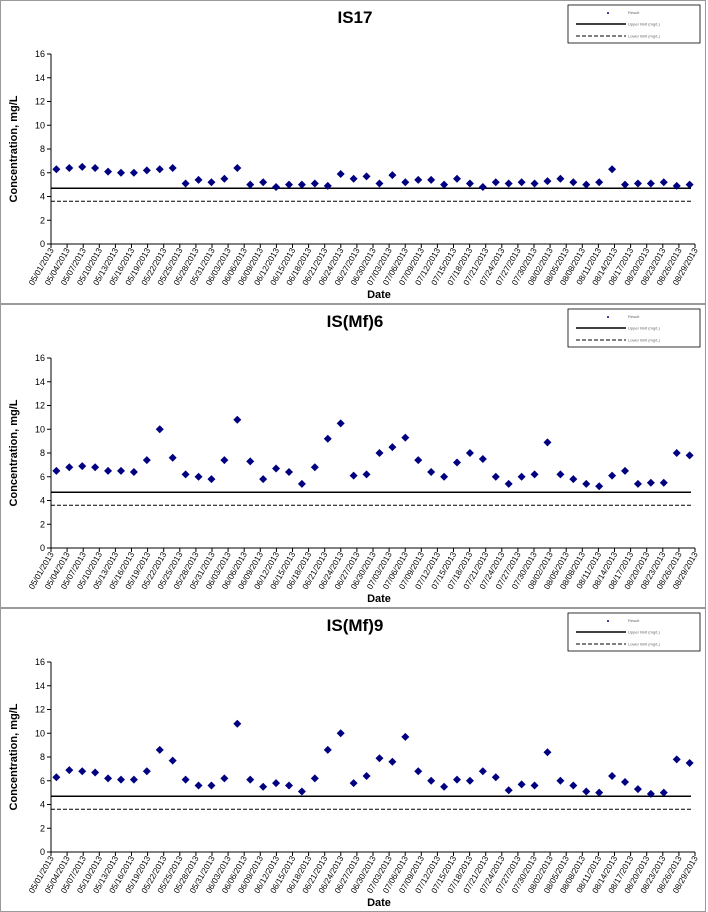 Image resolution: width=708 pixels, height=912 pixels. Describe the element at coordinates (634, 12) in the screenshot. I see `legend-entry: Result` at that location.